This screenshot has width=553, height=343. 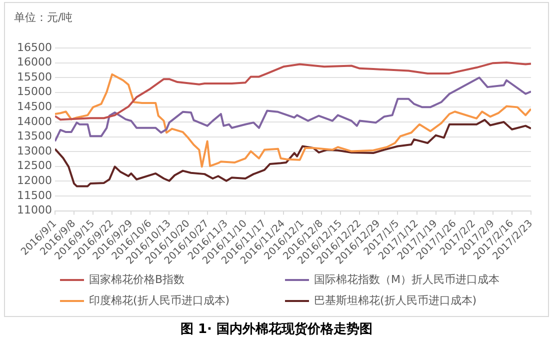 I want to click on y-tick-label: 16000, so click(x=34, y=62).